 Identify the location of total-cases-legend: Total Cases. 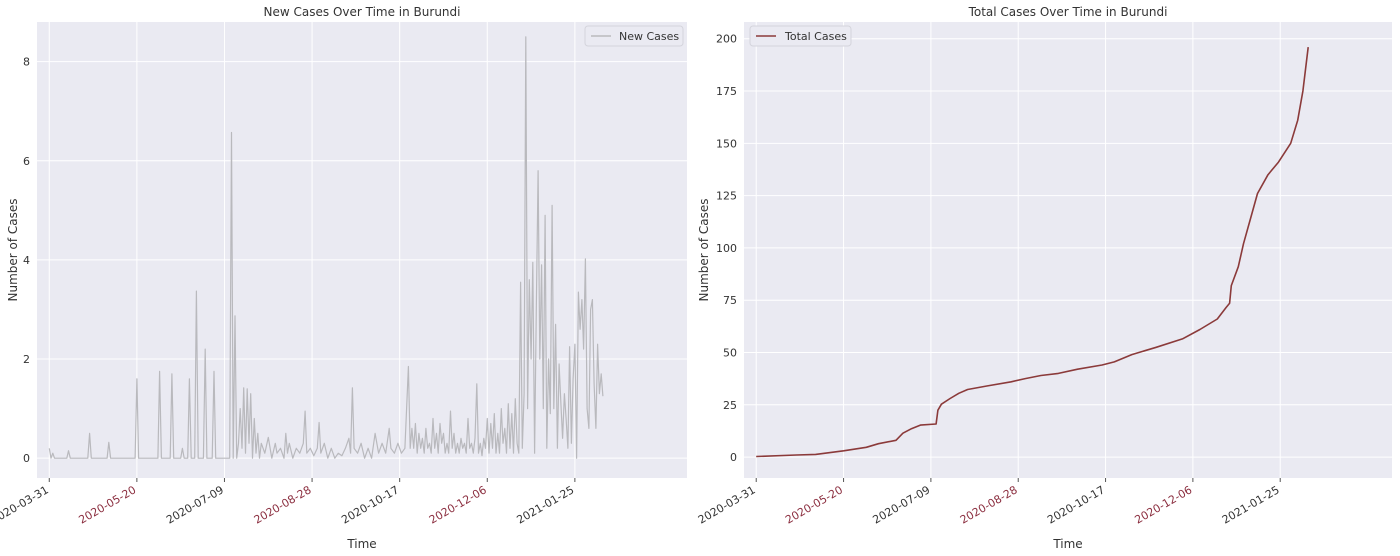
(800, 36).